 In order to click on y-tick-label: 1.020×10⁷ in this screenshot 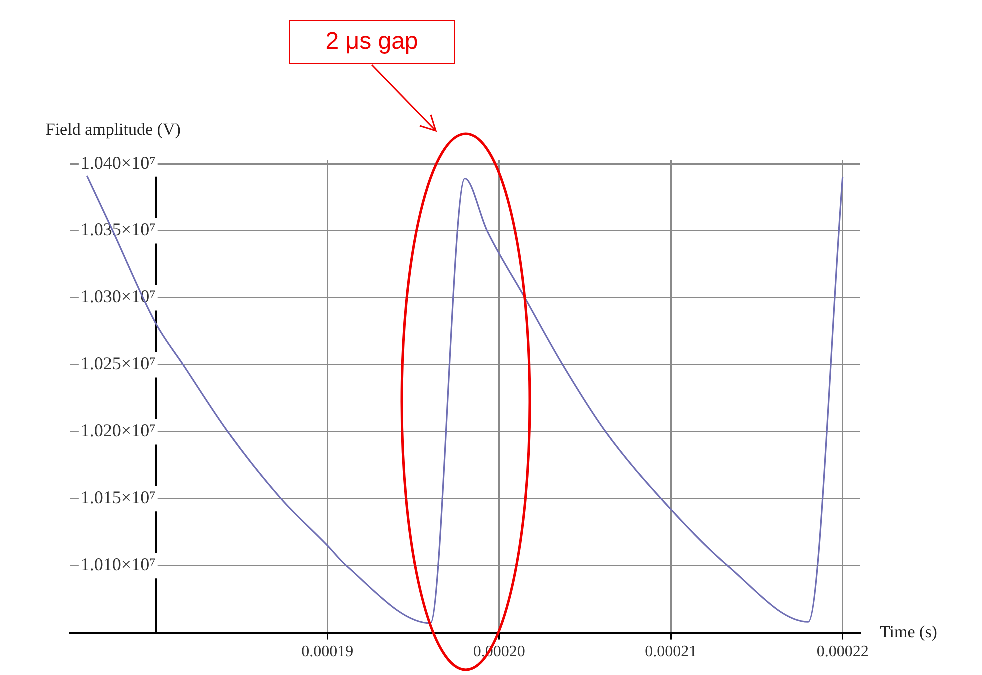, I will do `click(118, 430)`.